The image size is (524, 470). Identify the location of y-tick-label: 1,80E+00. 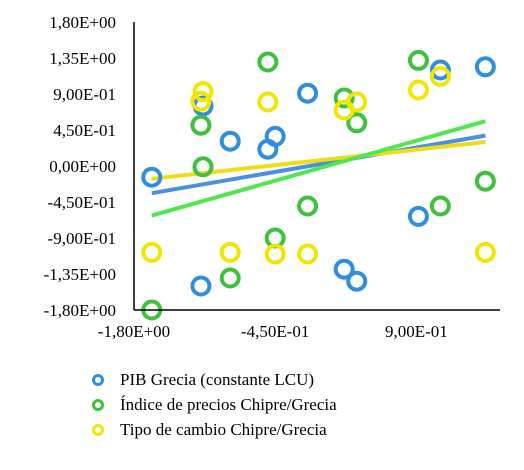
(82, 22).